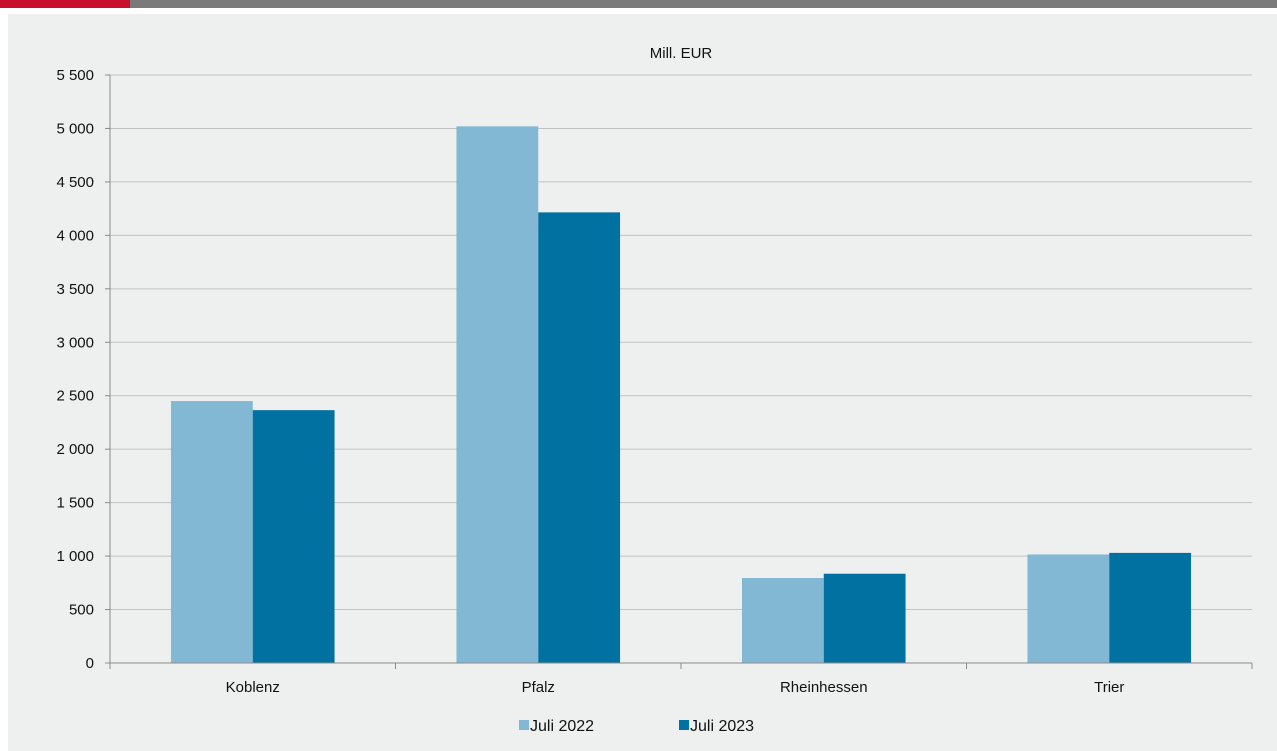 The width and height of the screenshot is (1277, 751). What do you see at coordinates (75, 396) in the screenshot?
I see `y-tick-label: 2 500` at bounding box center [75, 396].